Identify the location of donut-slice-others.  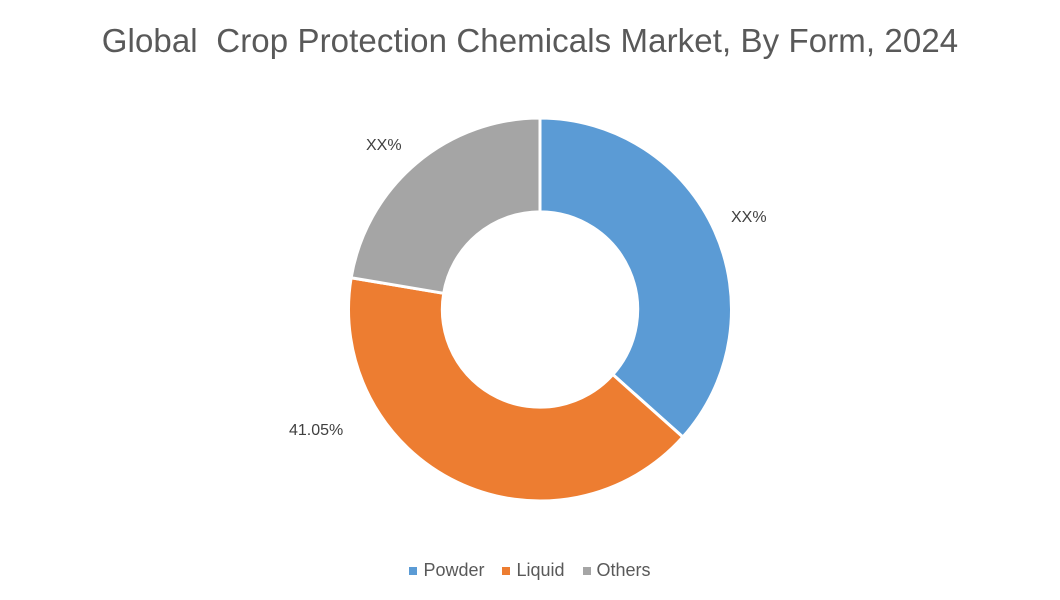
(445, 206).